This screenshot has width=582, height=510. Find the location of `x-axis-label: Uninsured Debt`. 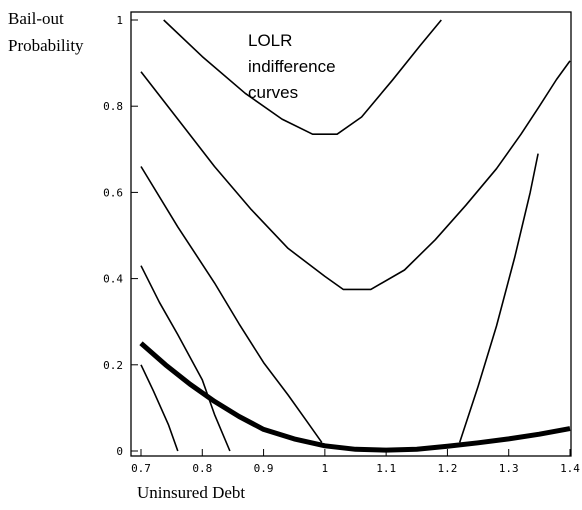

x-axis-label: Uninsured Debt is located at coordinates (191, 492).